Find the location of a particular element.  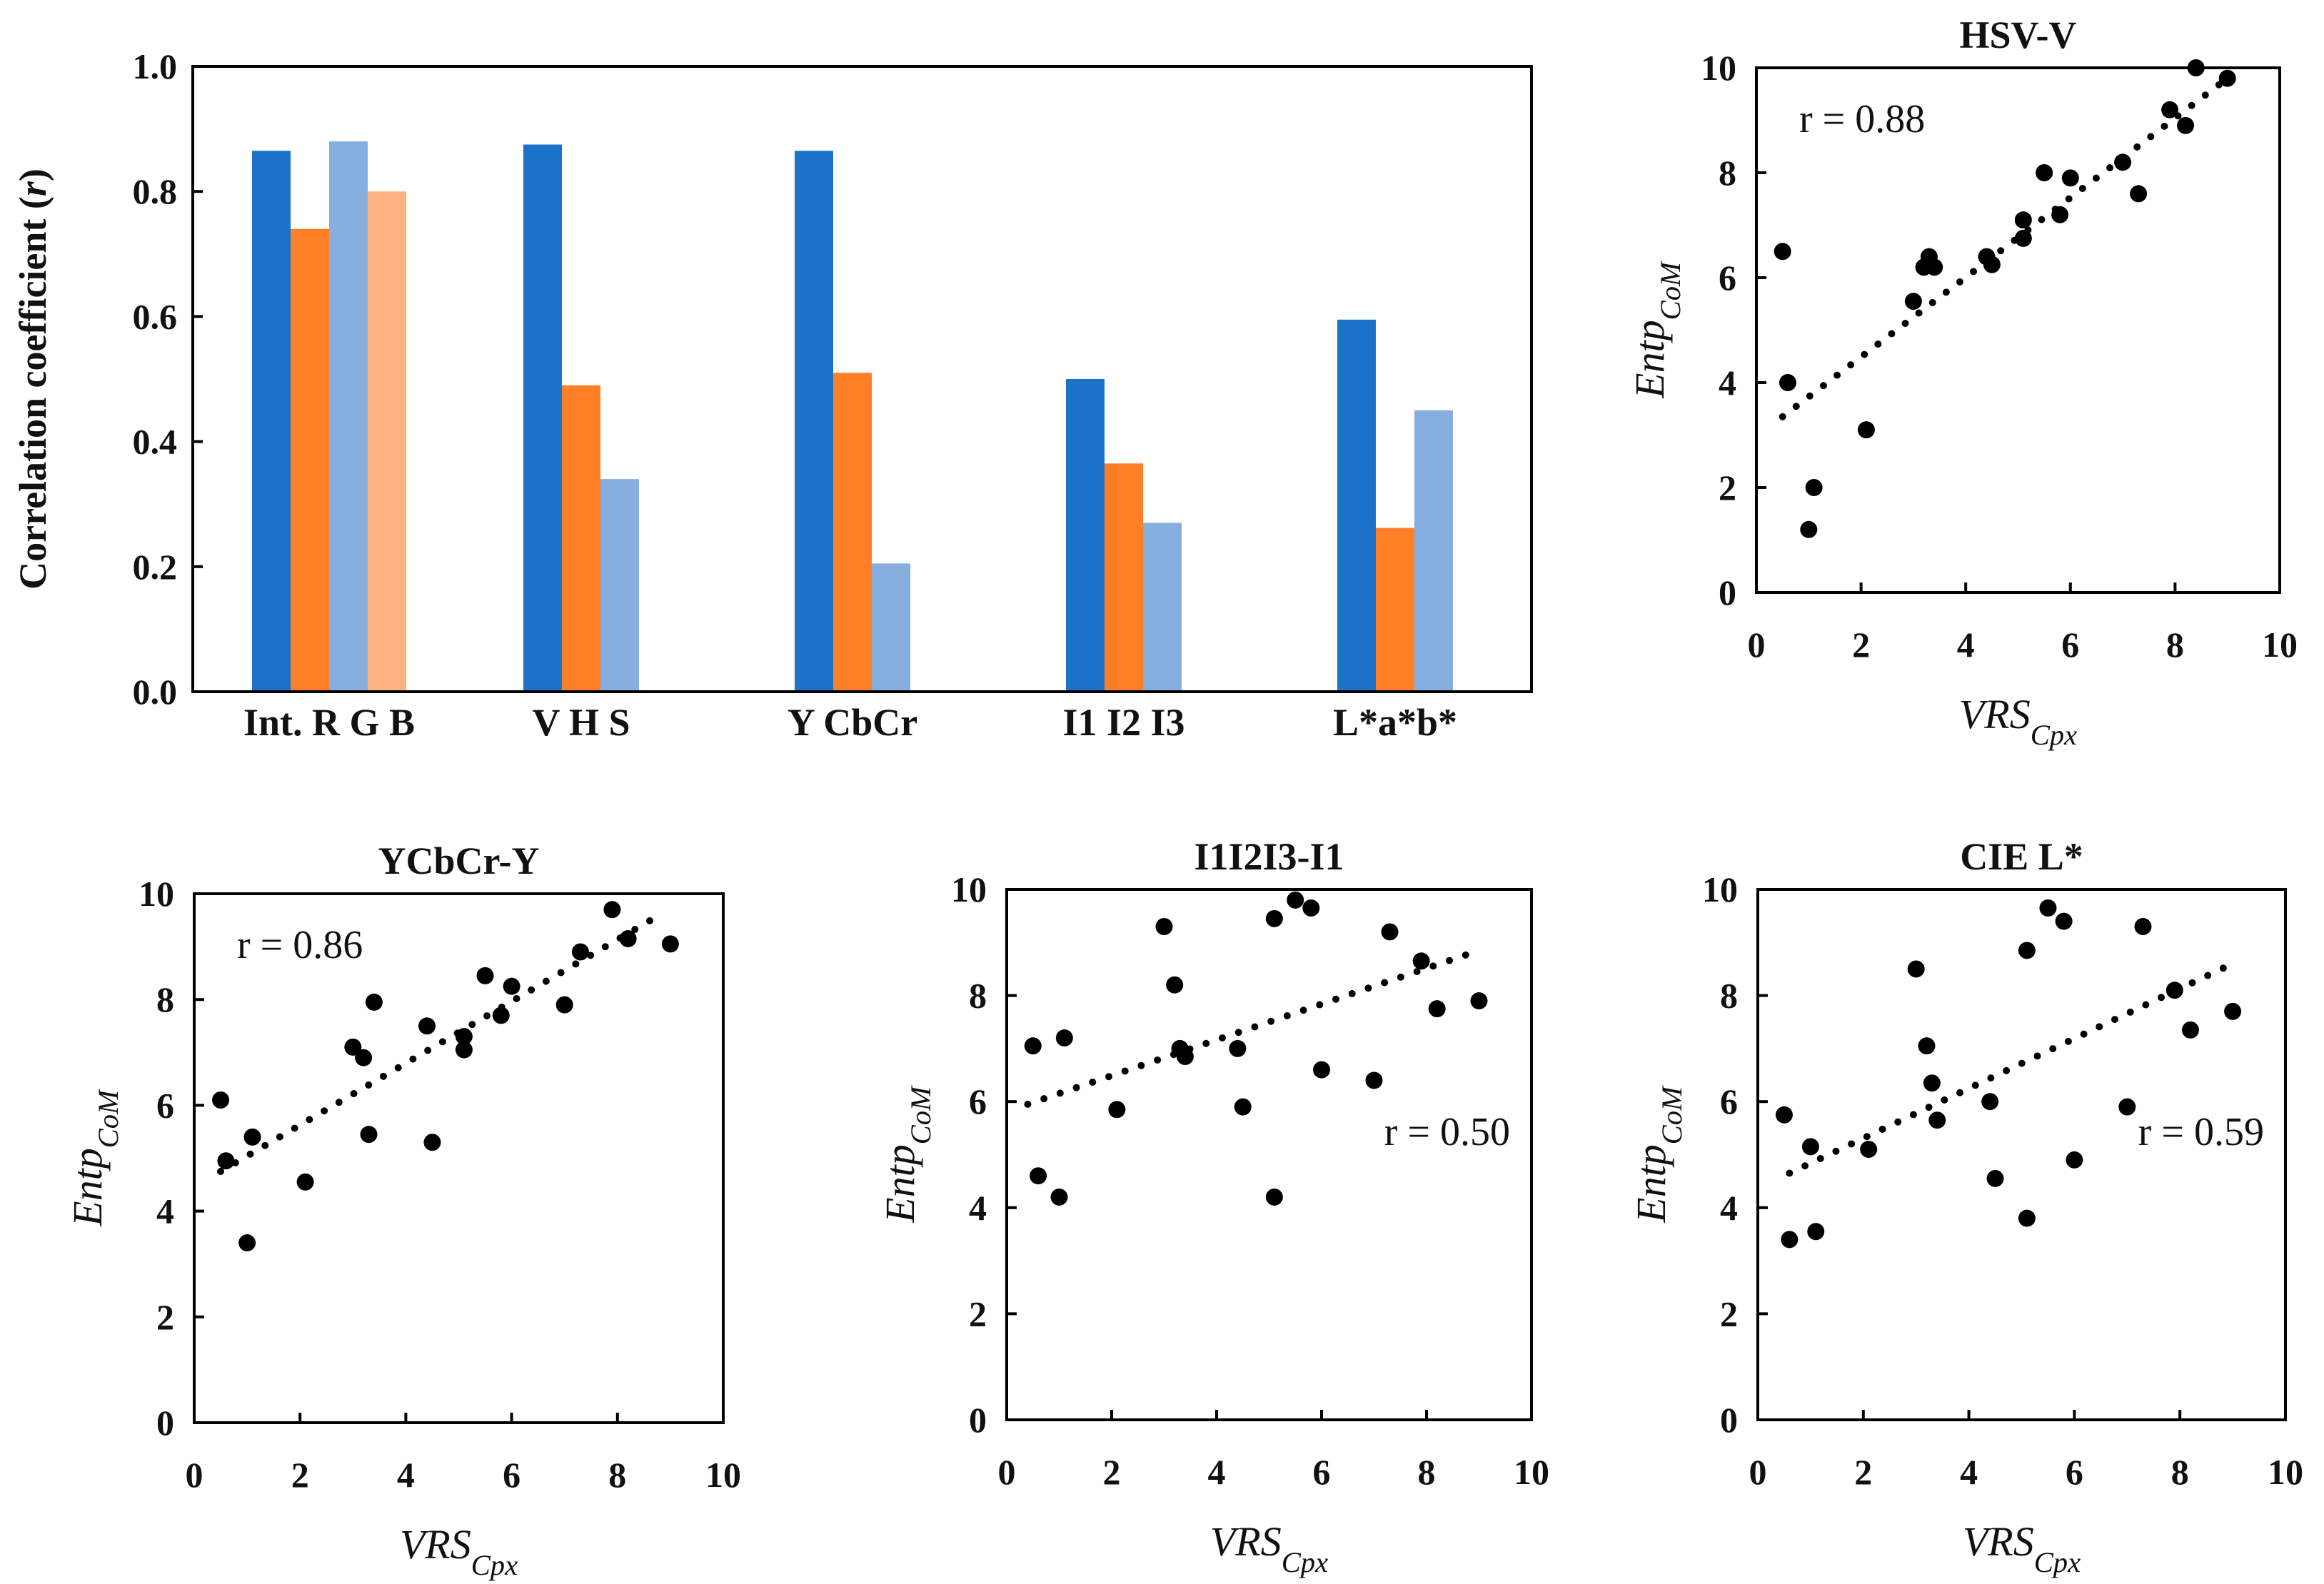

y-axis-title: EntpCoM is located at coordinates (907, 1155).